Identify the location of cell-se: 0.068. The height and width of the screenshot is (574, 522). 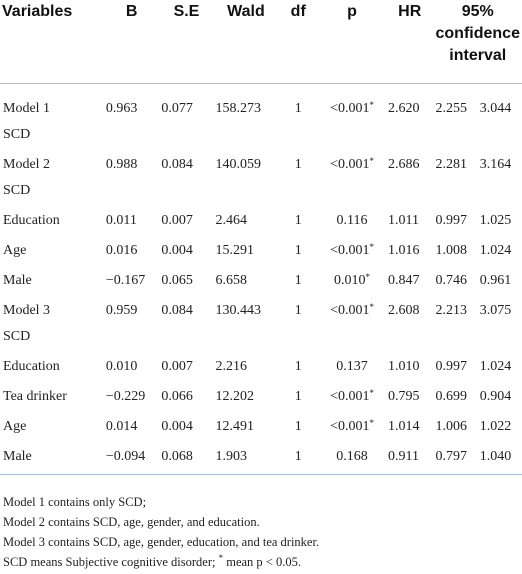
(186, 458).